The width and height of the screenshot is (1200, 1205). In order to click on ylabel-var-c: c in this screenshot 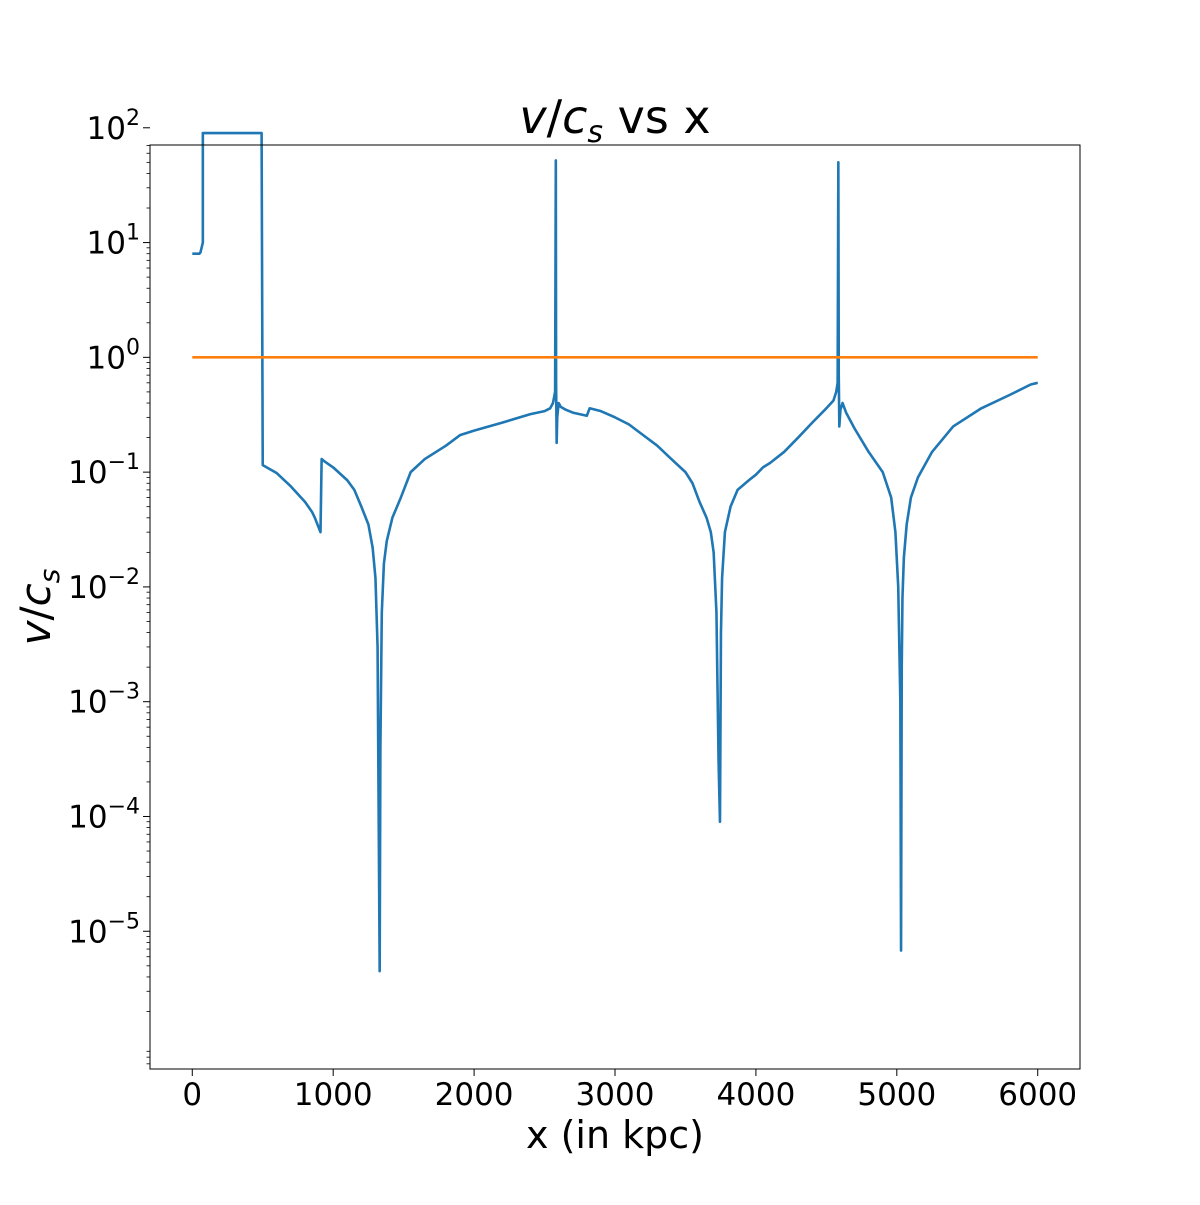, I will do `click(35, 594)`.